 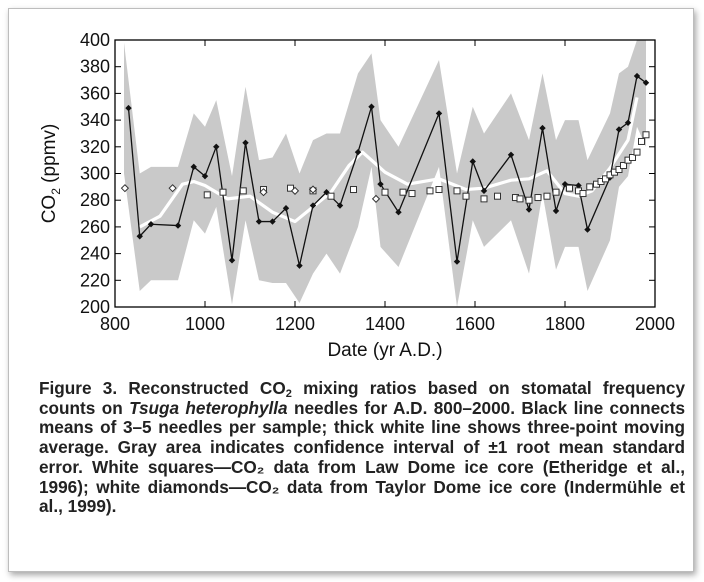 What do you see at coordinates (95, 307) in the screenshot?
I see `y-tick-label: 200` at bounding box center [95, 307].